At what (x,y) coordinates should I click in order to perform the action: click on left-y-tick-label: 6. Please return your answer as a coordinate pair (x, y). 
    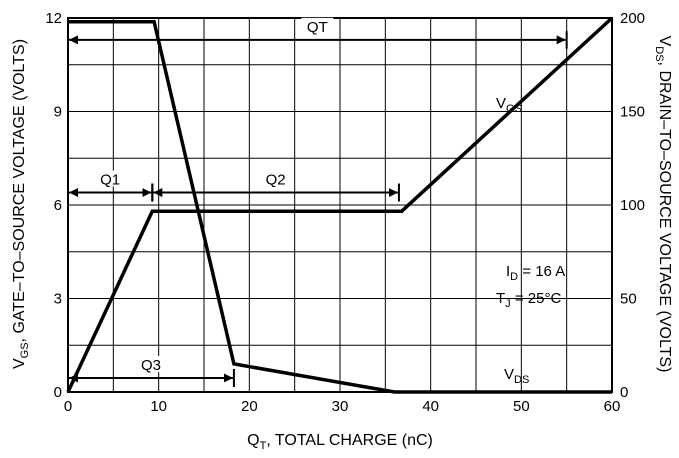
    Looking at the image, I should click on (58, 205).